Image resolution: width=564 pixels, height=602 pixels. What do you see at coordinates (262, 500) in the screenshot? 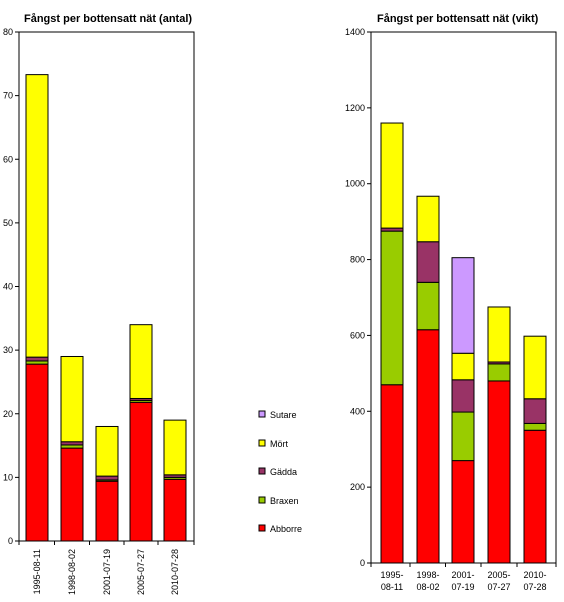
I see `legend-swatch-braxen` at bounding box center [262, 500].